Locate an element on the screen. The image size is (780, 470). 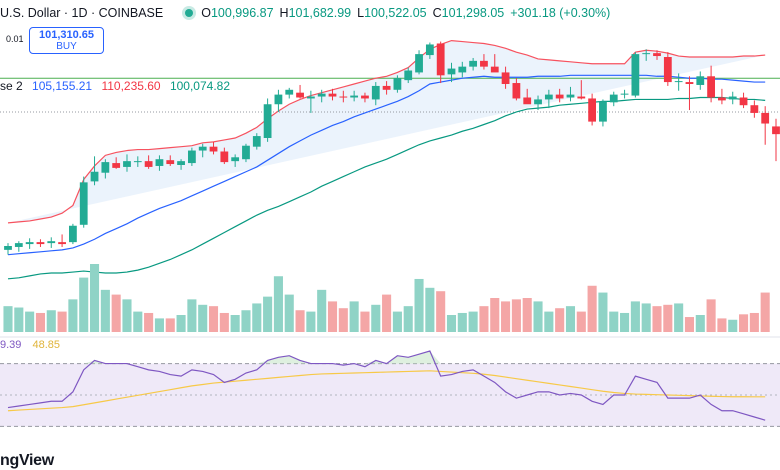
low-label: L is located at coordinates (361, 13).